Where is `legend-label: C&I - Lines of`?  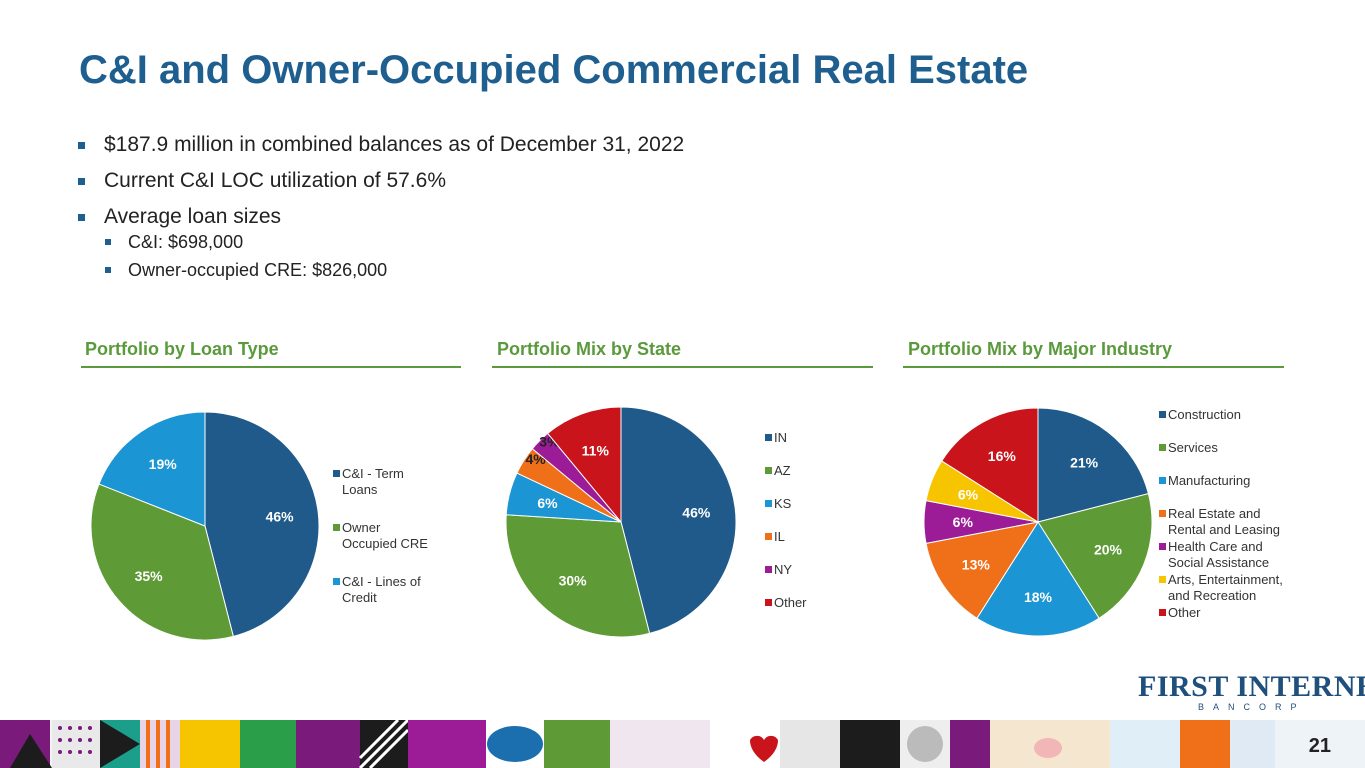
legend-label: C&I - Lines of is located at coordinates (381, 581).